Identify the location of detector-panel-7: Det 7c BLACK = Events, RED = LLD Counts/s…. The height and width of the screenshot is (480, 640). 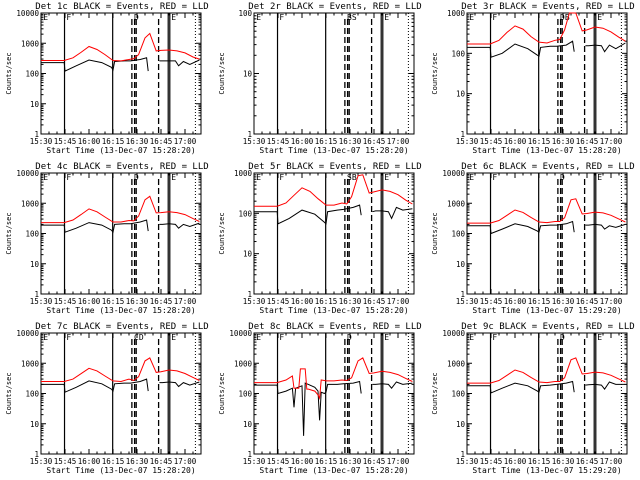
(106, 400).